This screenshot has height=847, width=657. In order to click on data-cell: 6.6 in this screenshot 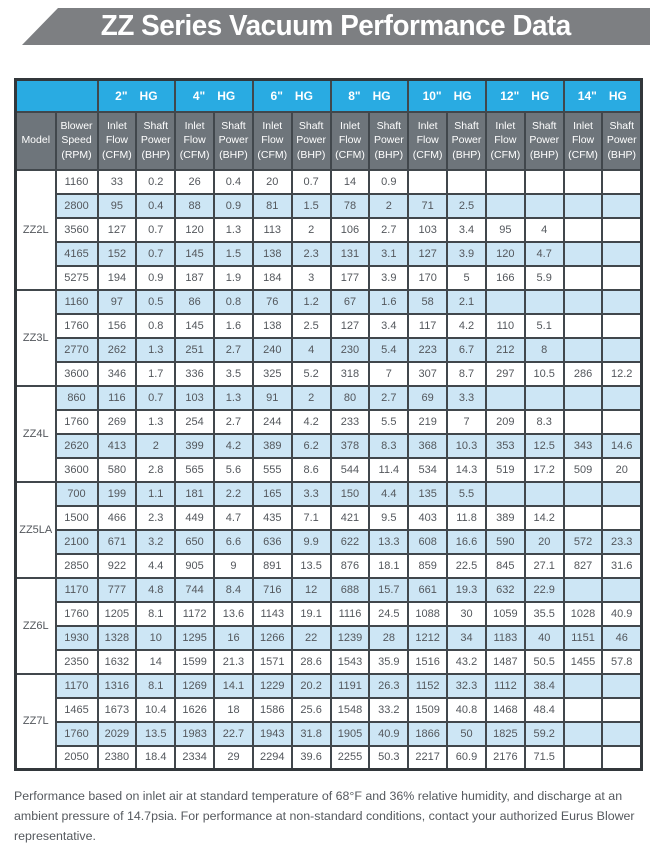, I will do `click(233, 541)`.